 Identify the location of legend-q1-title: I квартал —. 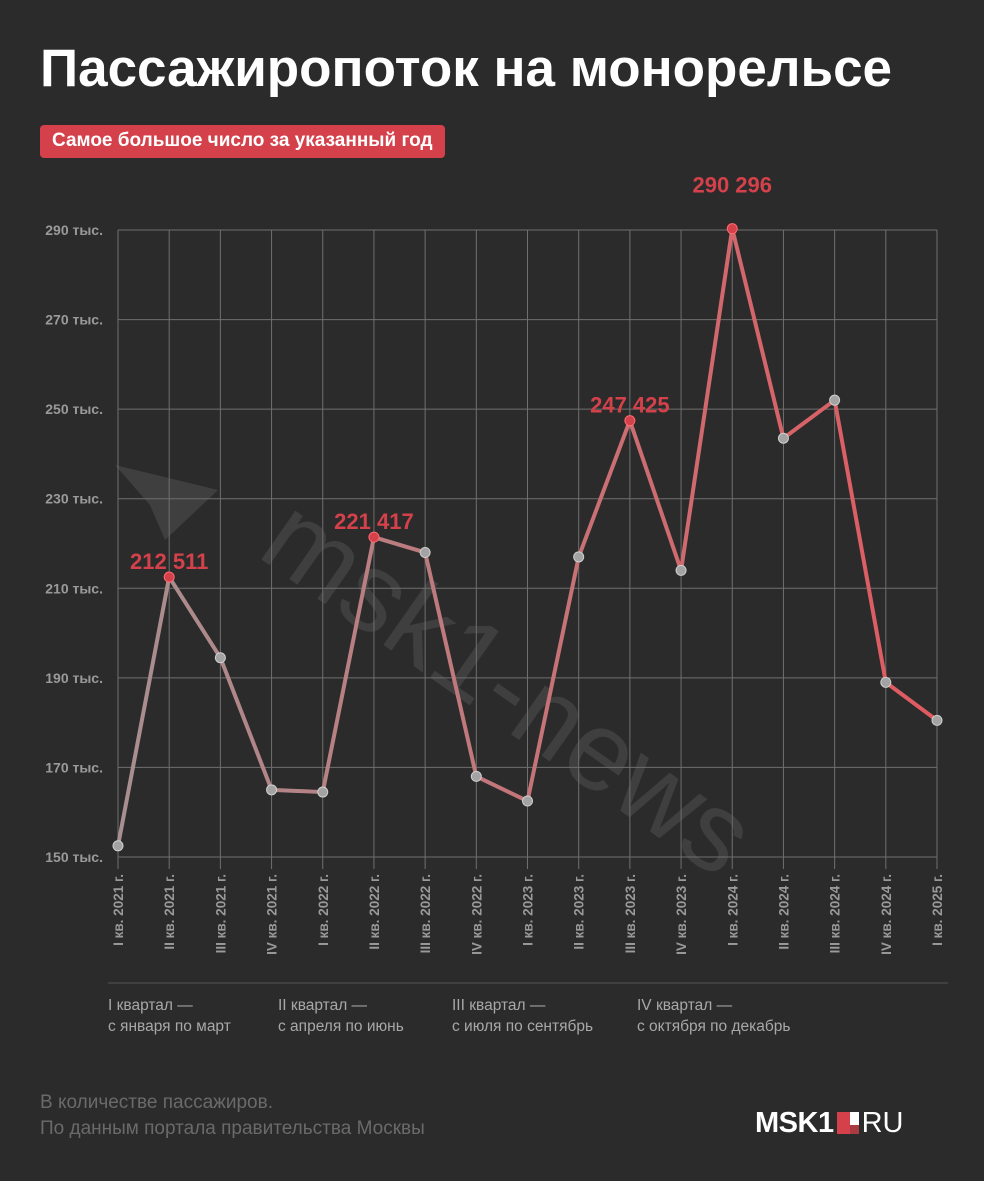
(150, 1005).